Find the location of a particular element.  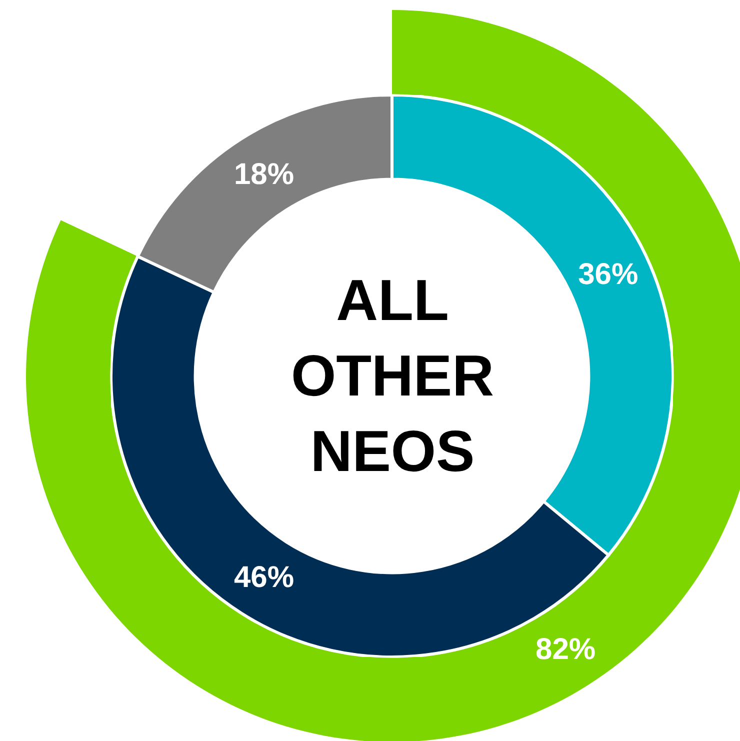

data-label: 18% is located at coordinates (264, 174).